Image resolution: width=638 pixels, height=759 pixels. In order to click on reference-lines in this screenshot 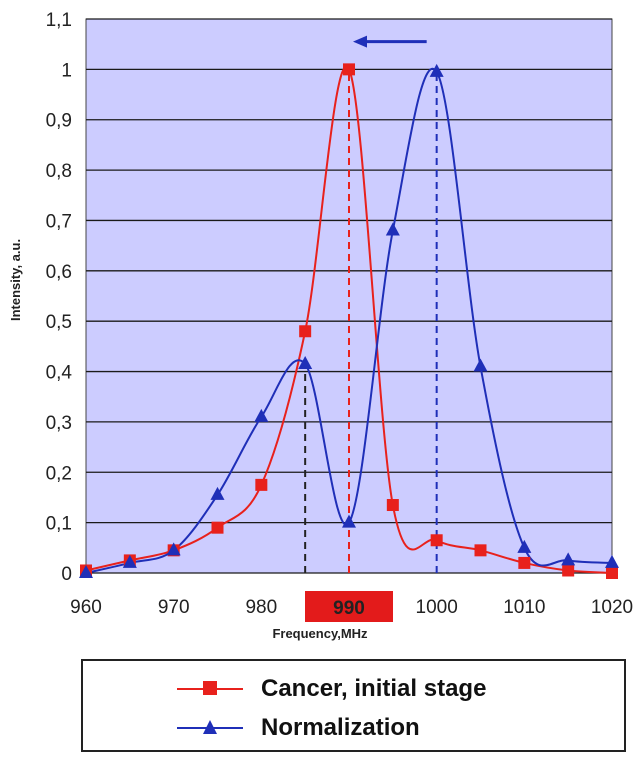, I will do `click(371, 321)`.